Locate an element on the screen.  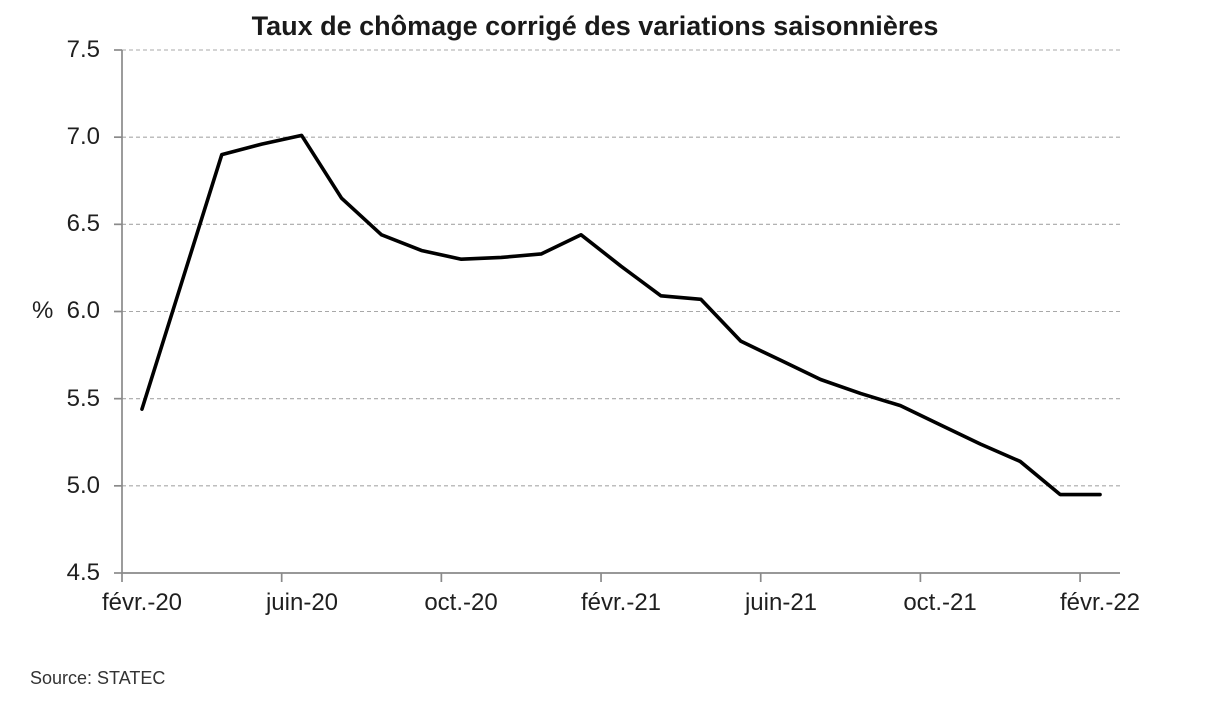
x-tick-label: févr.-20 is located at coordinates (142, 602).